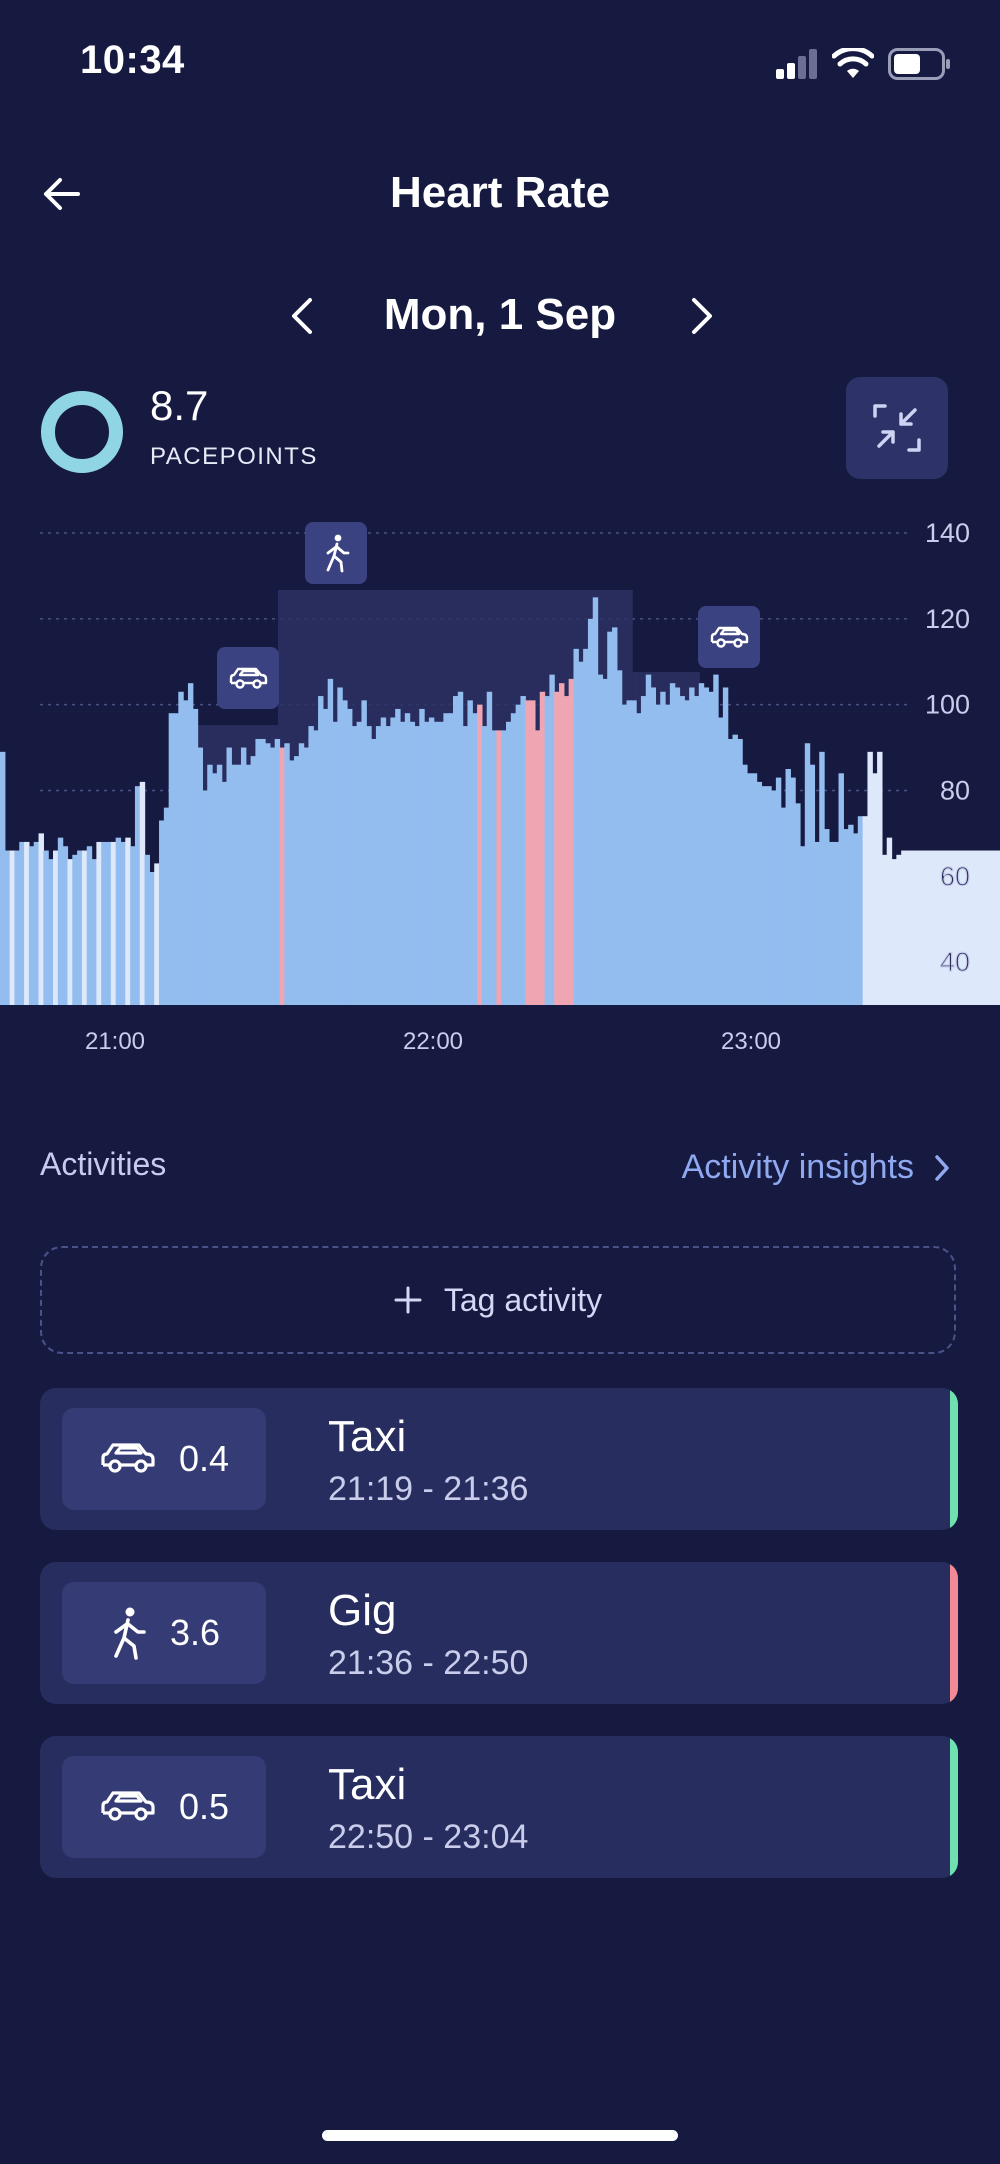  I want to click on collapse-chart-button, so click(897, 428).